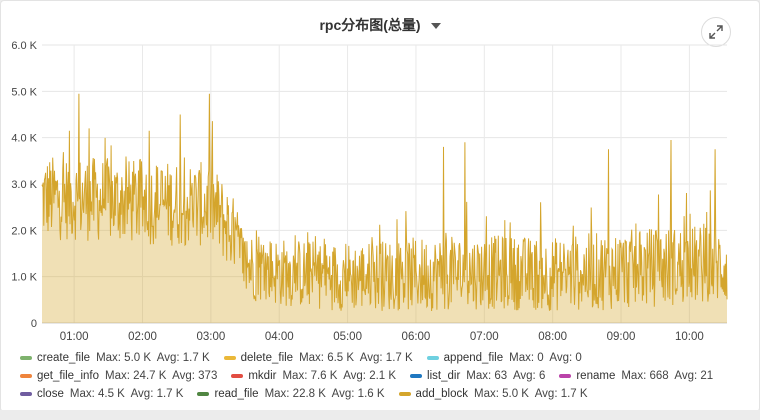 The height and width of the screenshot is (420, 760). What do you see at coordinates (667, 376) in the screenshot?
I see `legend-series-stats: Max: 668 Avg: 21` at bounding box center [667, 376].